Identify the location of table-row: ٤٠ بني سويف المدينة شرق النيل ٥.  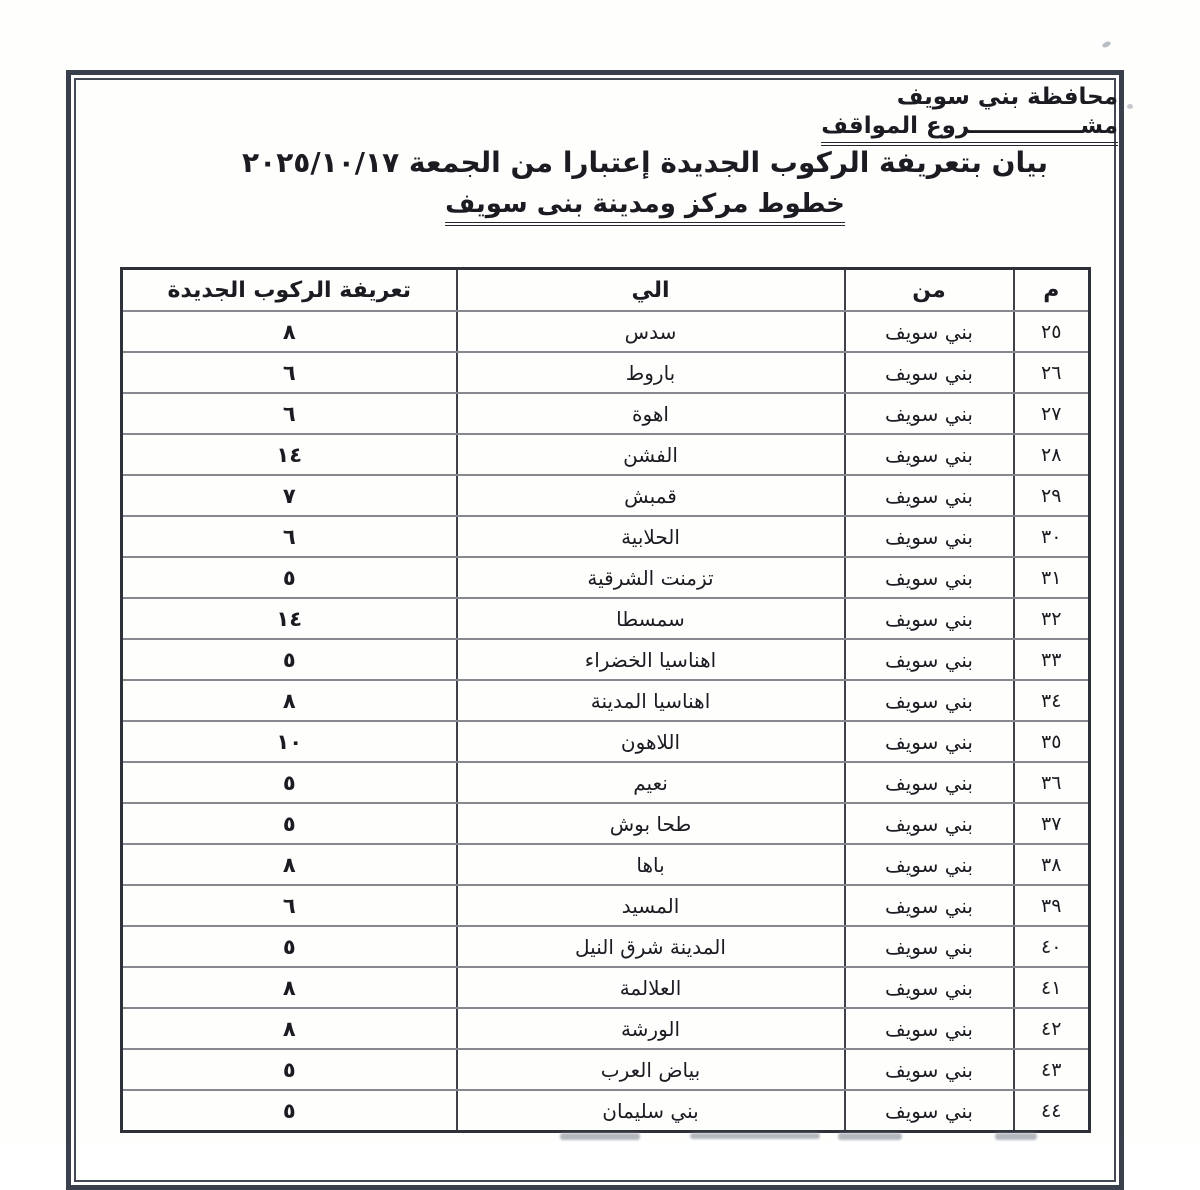
(605, 946).